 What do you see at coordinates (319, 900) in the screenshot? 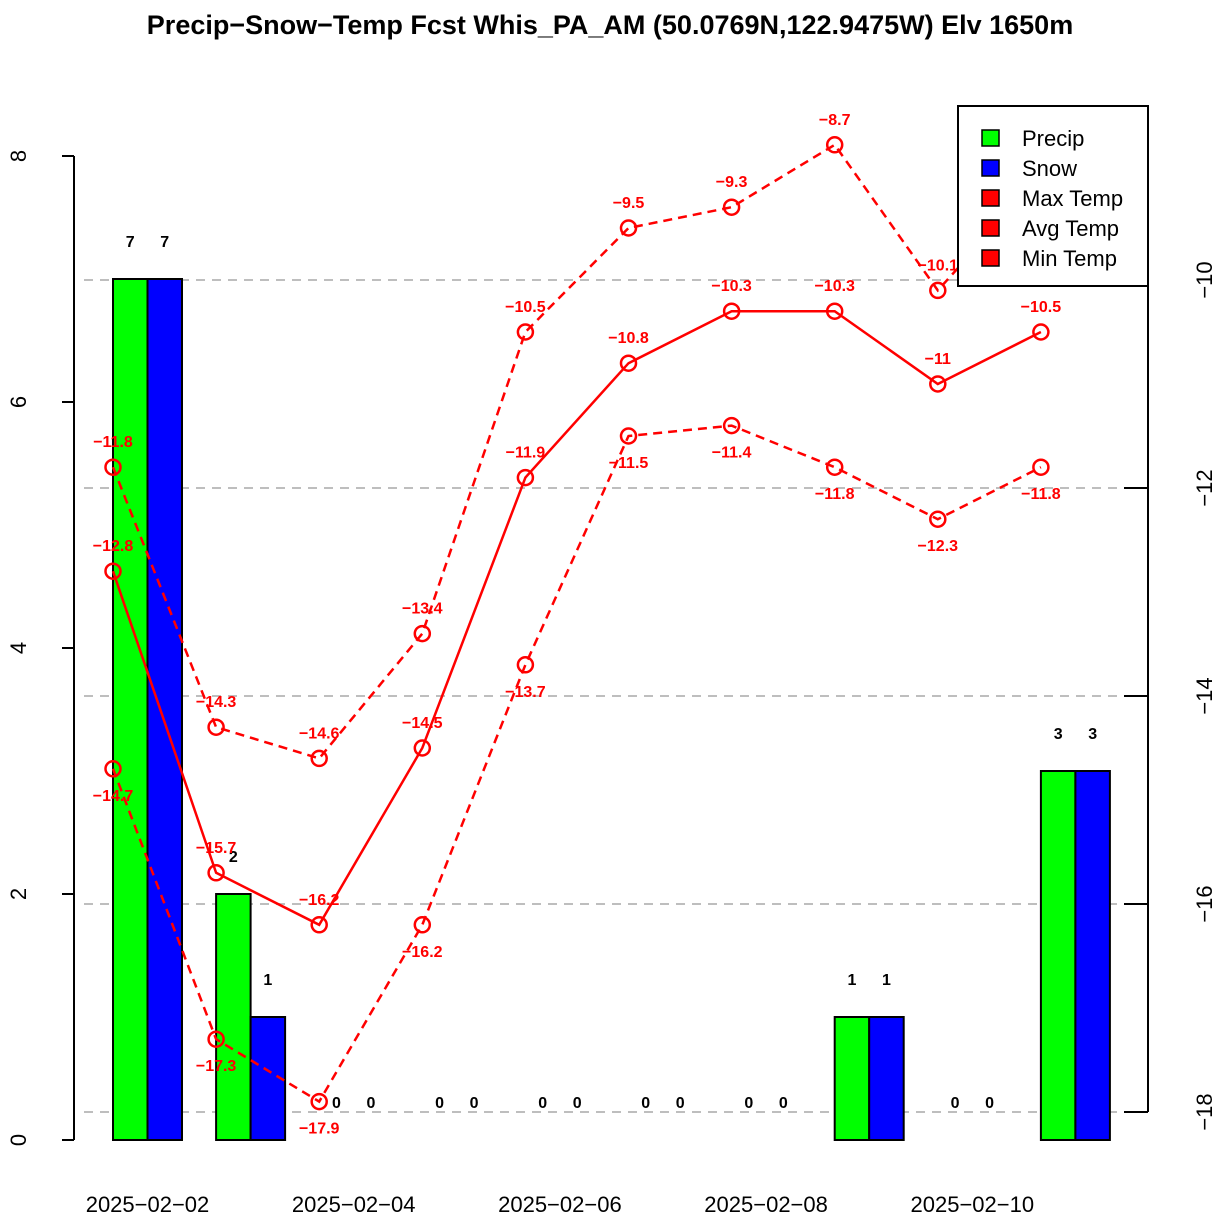
I see `avg-temp-value-label: −16.2` at bounding box center [319, 900].